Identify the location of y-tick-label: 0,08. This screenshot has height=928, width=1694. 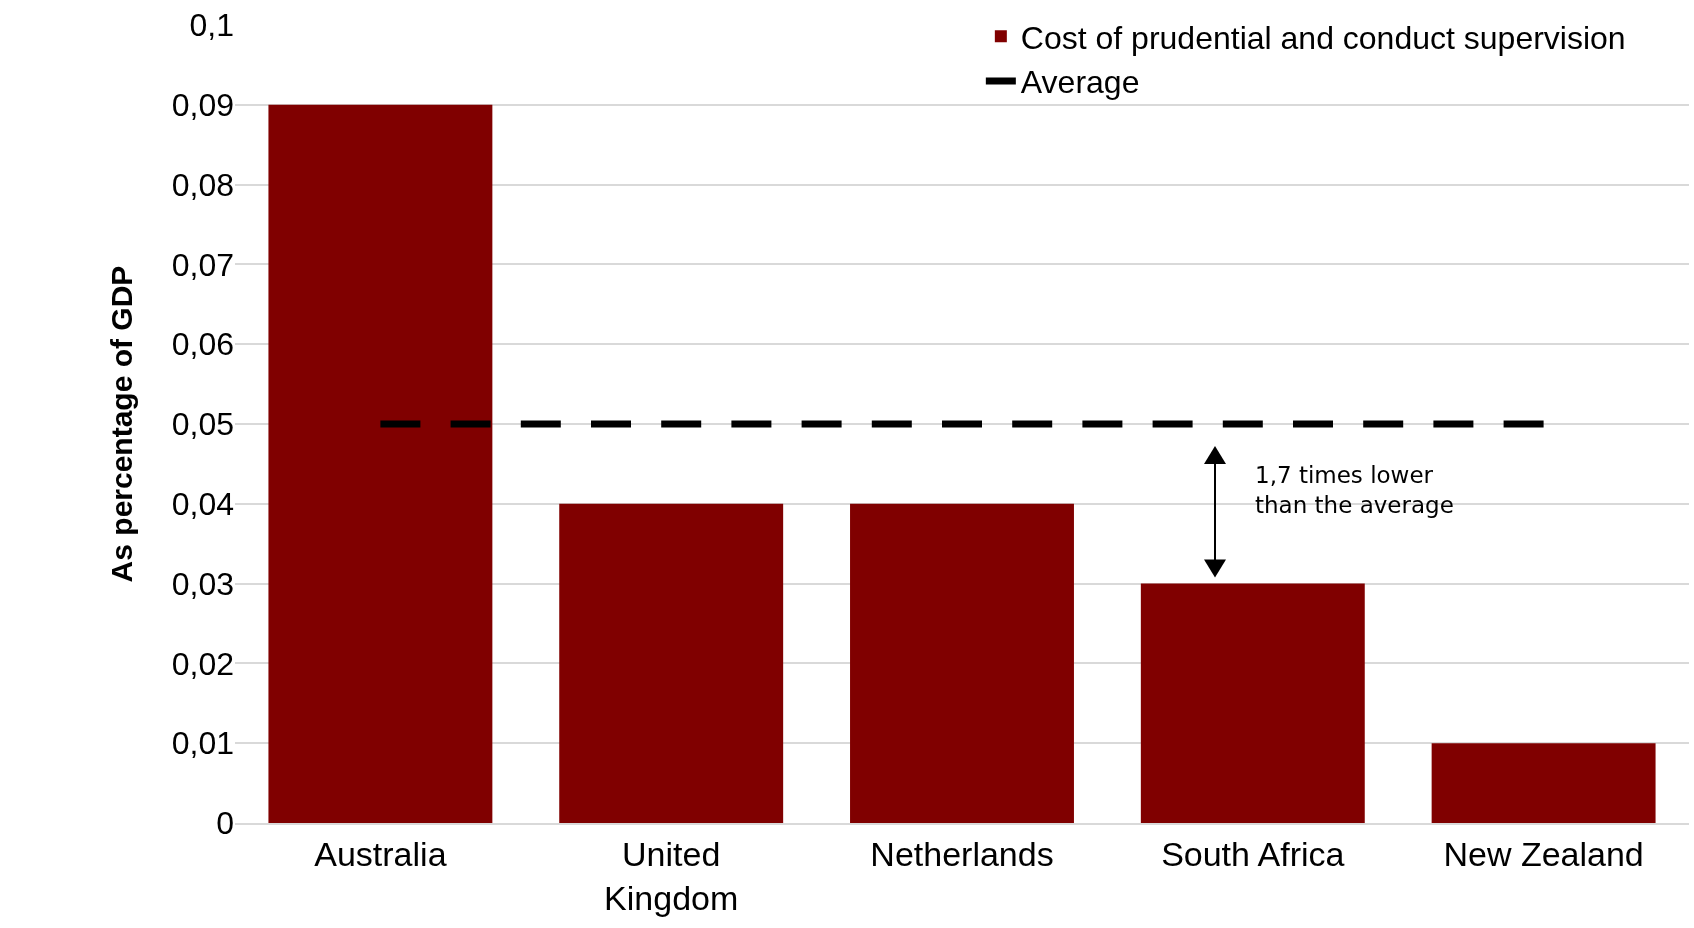
(202, 184).